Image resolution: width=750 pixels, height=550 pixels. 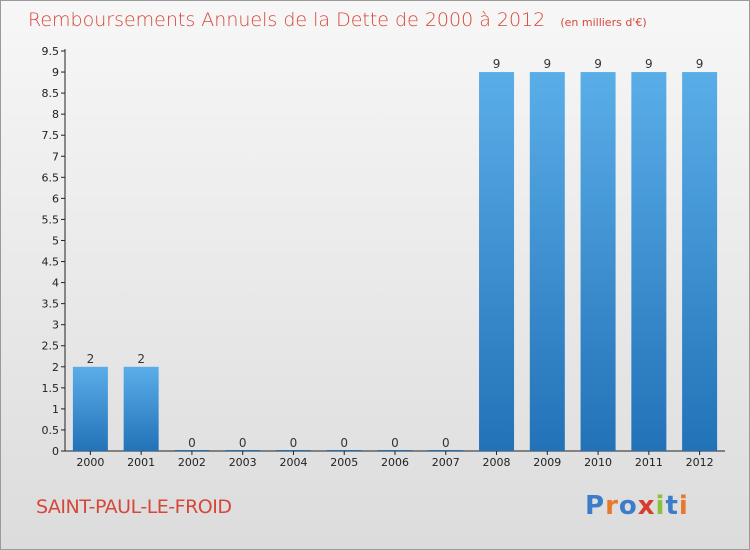 What do you see at coordinates (90, 462) in the screenshot?
I see `x-tick-label: 2000` at bounding box center [90, 462].